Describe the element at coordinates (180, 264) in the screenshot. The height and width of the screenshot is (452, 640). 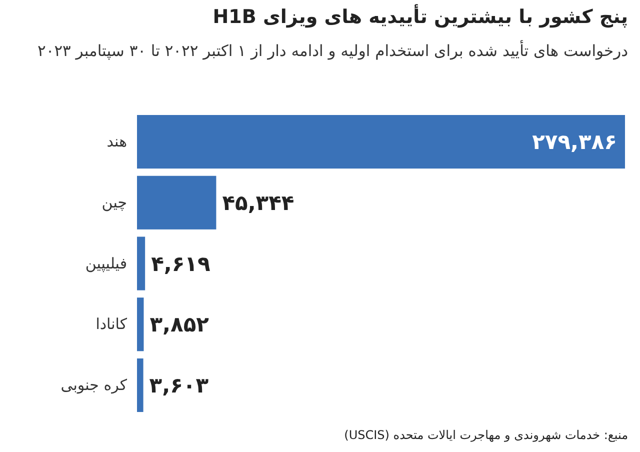
I see `data-label: ۴,۶۱۹` at that location.